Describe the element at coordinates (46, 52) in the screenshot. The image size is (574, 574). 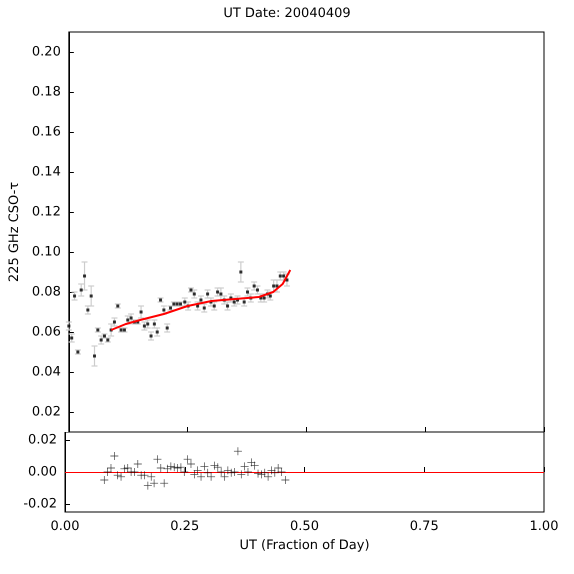
I see `y-tick-label: 0.20` at that location.